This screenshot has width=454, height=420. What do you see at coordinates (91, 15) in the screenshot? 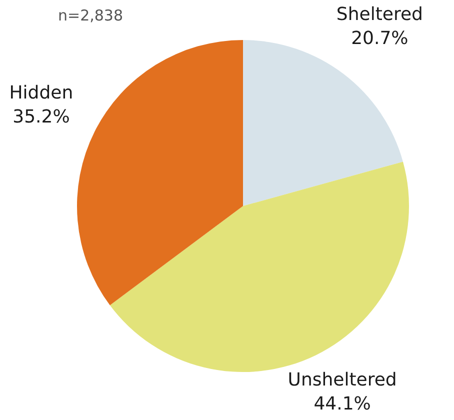
I see `text: n=2,838` at bounding box center [91, 15].